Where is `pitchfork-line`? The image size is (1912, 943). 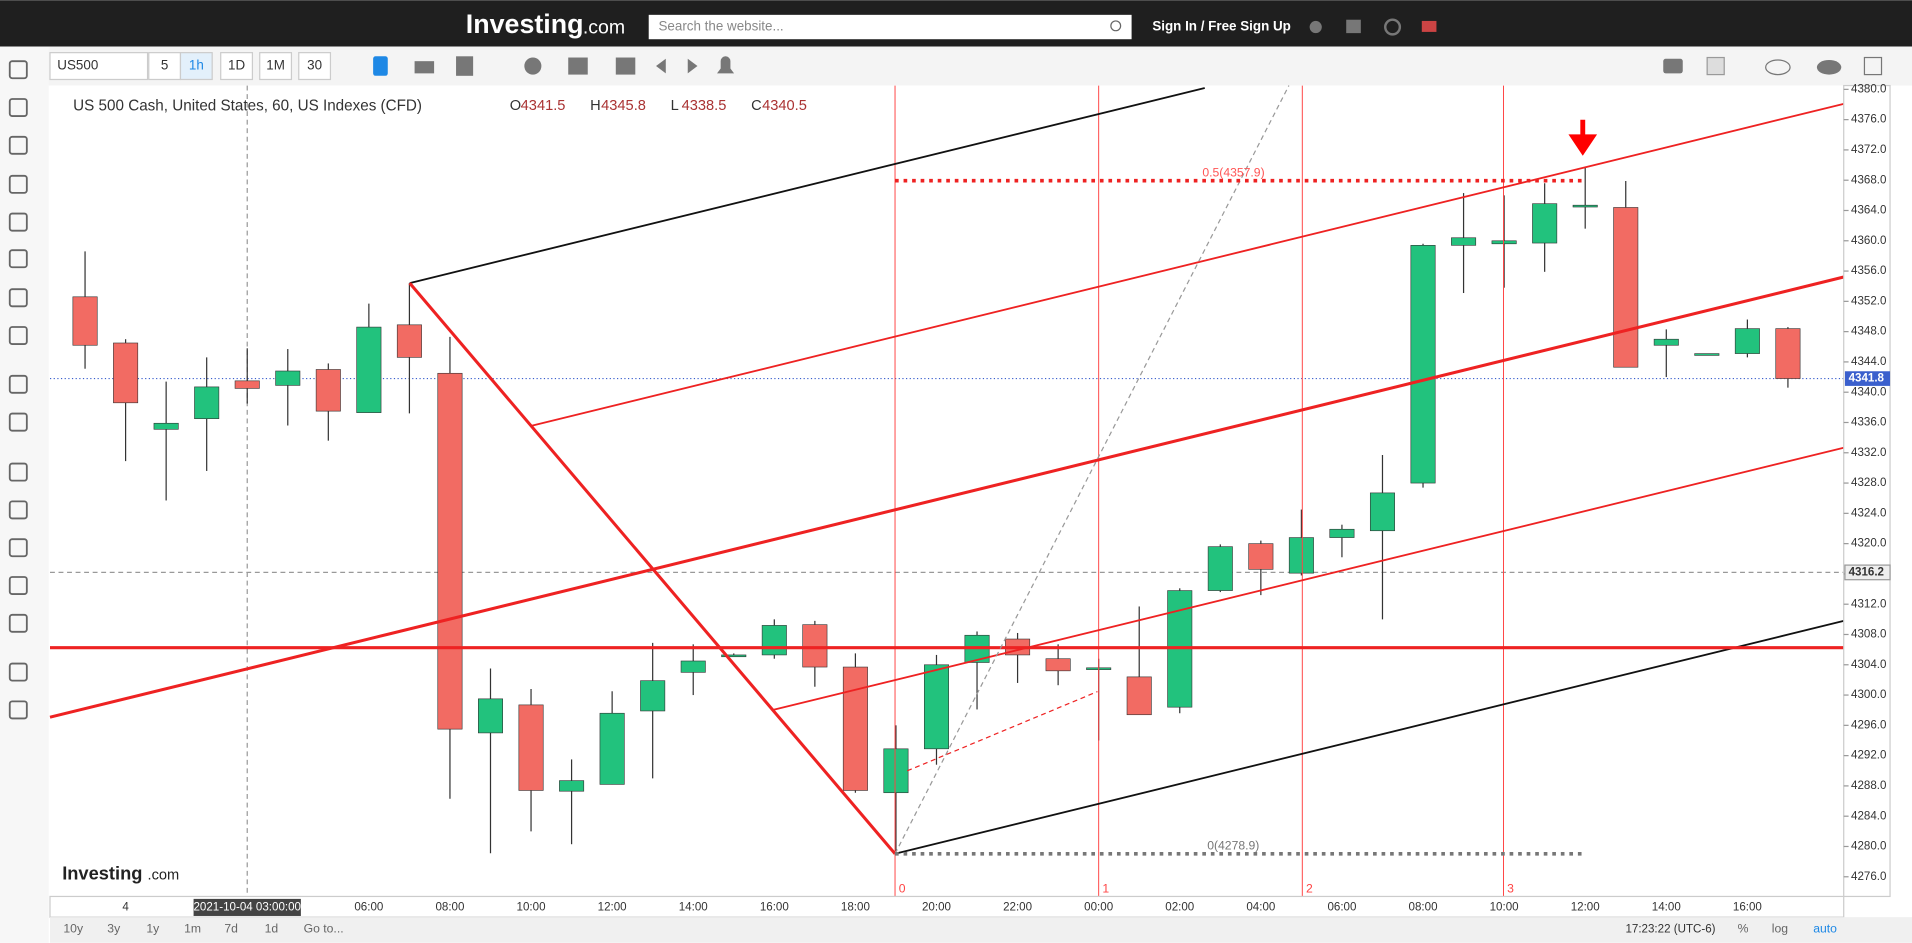 pitchfork-line is located at coordinates (1369, 737).